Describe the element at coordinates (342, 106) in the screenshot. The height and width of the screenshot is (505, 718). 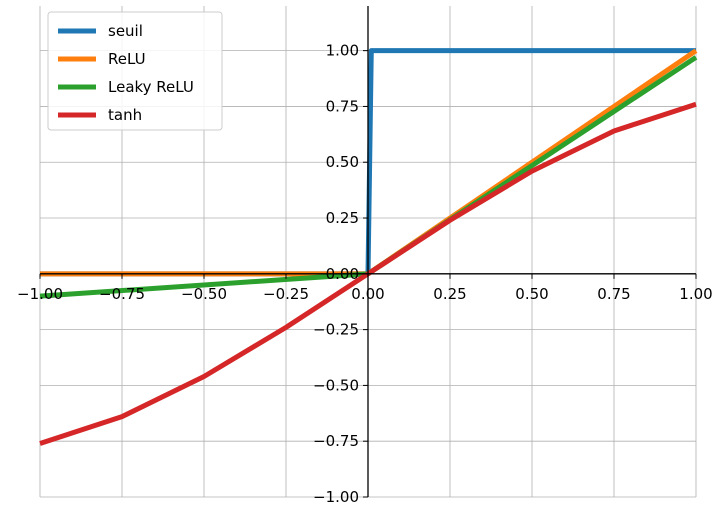
I see `y-tick-label: 0.75` at that location.